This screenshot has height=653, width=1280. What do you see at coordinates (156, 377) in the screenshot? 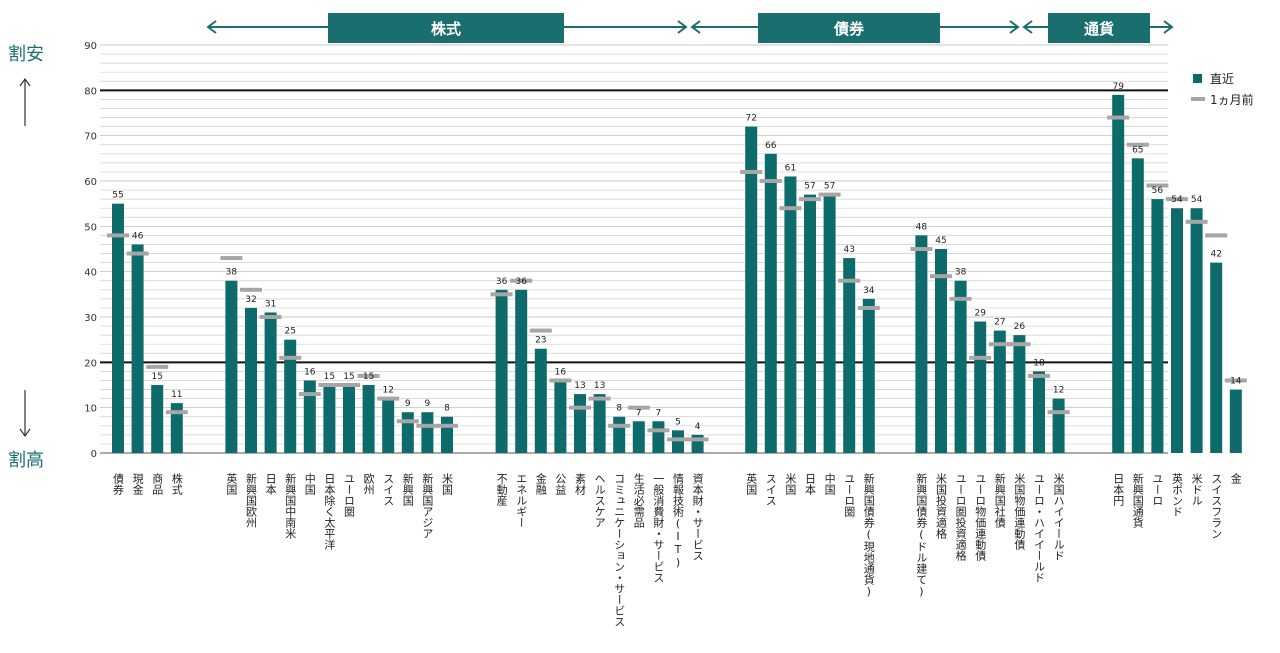
I see `value-label: 15` at bounding box center [156, 377].